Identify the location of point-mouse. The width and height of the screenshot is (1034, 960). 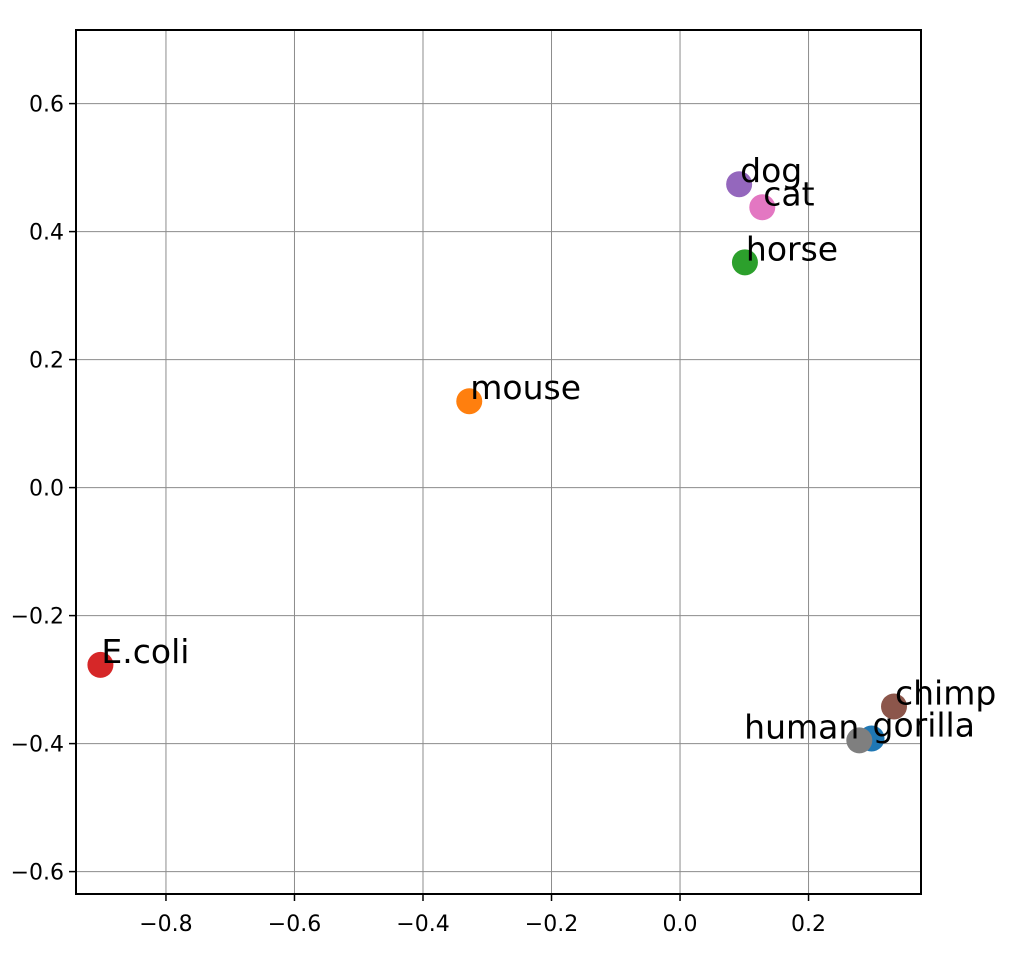
(469, 401).